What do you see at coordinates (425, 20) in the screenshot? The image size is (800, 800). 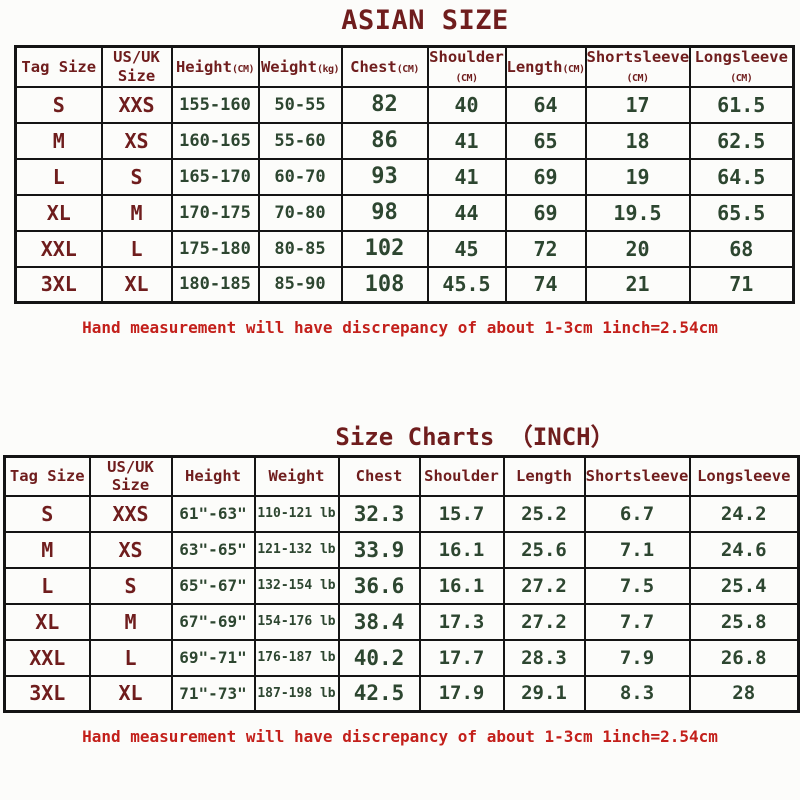 I see `asian-size-title: ASIAN SIZE` at bounding box center [425, 20].